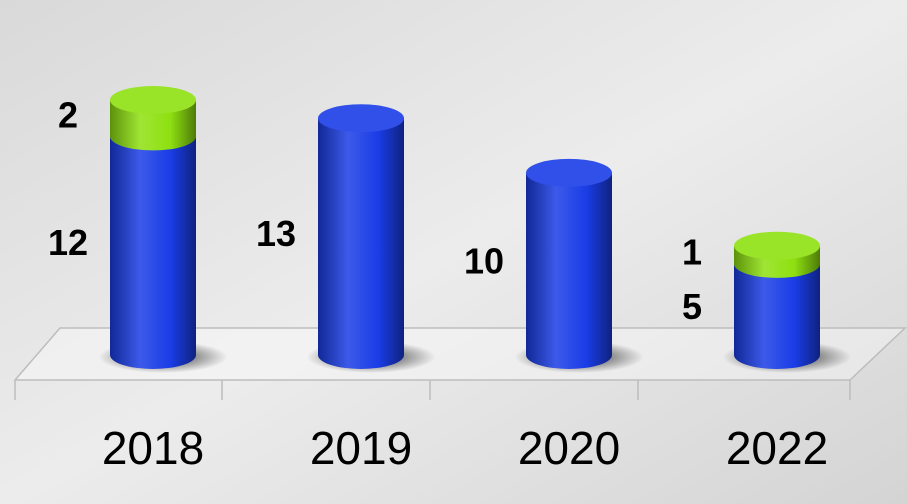 This screenshot has height=504, width=907. I want to click on value-label: 13, so click(276, 233).